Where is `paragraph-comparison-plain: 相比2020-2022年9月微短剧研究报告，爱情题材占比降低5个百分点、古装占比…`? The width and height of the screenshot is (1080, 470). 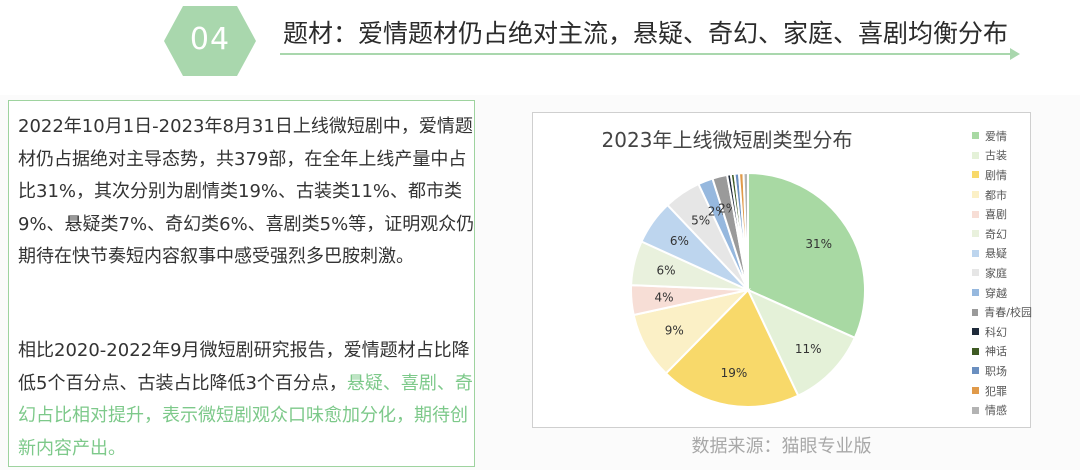
paragraph-comparison-plain: 相比2020-2022年9月微短剧研究报告，爱情题材占比降低5个百分点、古装占比… is located at coordinates (244, 367).